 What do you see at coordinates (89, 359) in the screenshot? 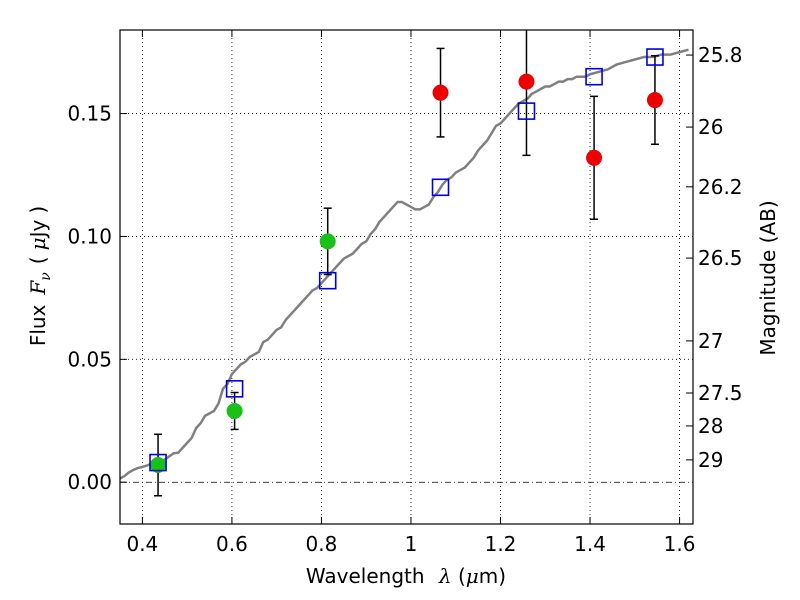
I see `y-tick-label: 0.05` at bounding box center [89, 359].